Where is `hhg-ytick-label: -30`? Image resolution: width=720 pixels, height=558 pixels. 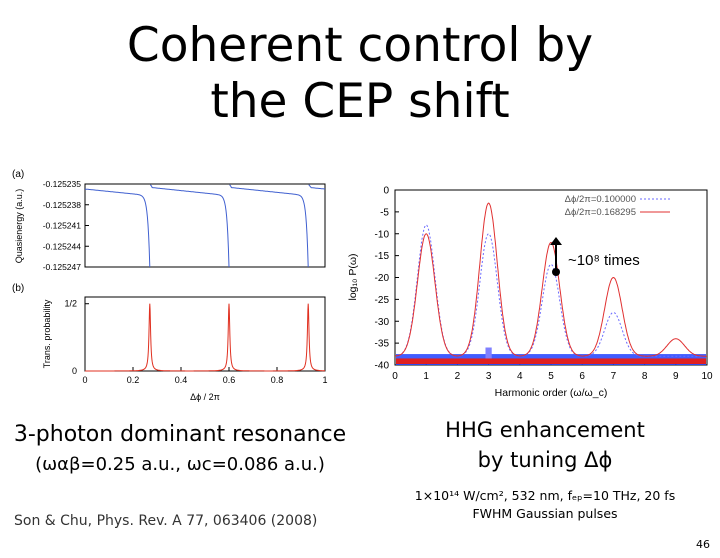
hhg-ytick-label: -30 is located at coordinates (382, 322).